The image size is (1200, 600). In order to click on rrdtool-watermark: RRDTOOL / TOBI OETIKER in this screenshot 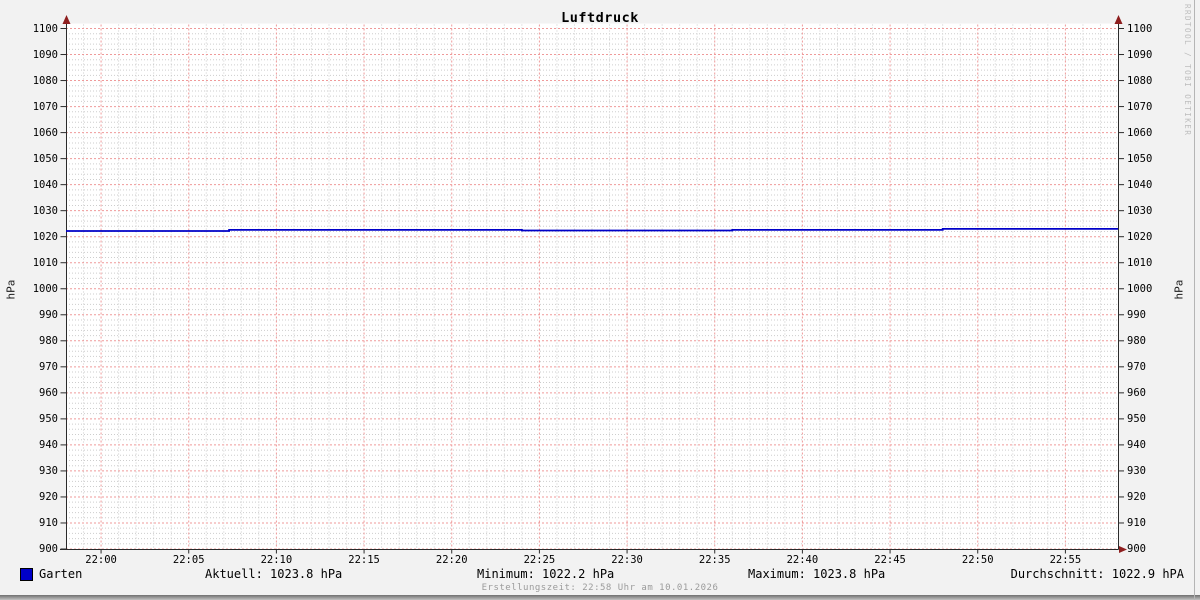, I will do `click(1187, 70)`.